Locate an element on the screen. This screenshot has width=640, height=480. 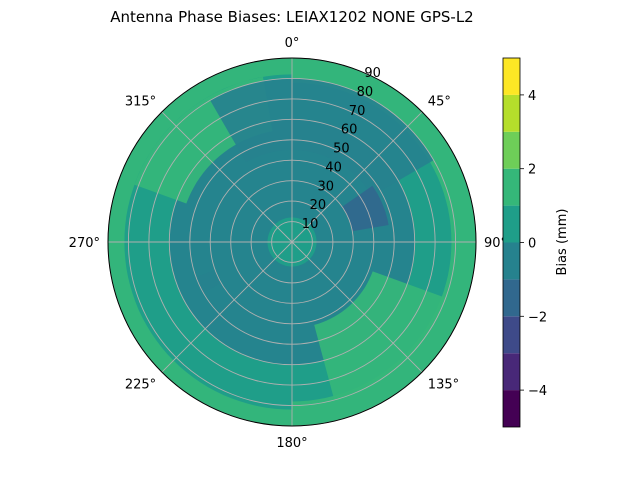
radial-tick-label: 50 is located at coordinates (341, 149).